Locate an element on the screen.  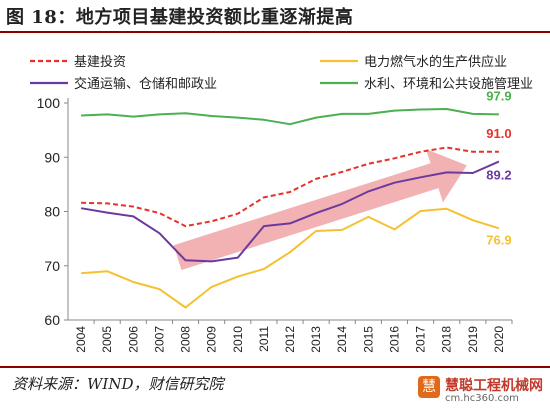
page-title: 图 18：地方项目基建投资额比重逐渐提高 is located at coordinates (180, 17).